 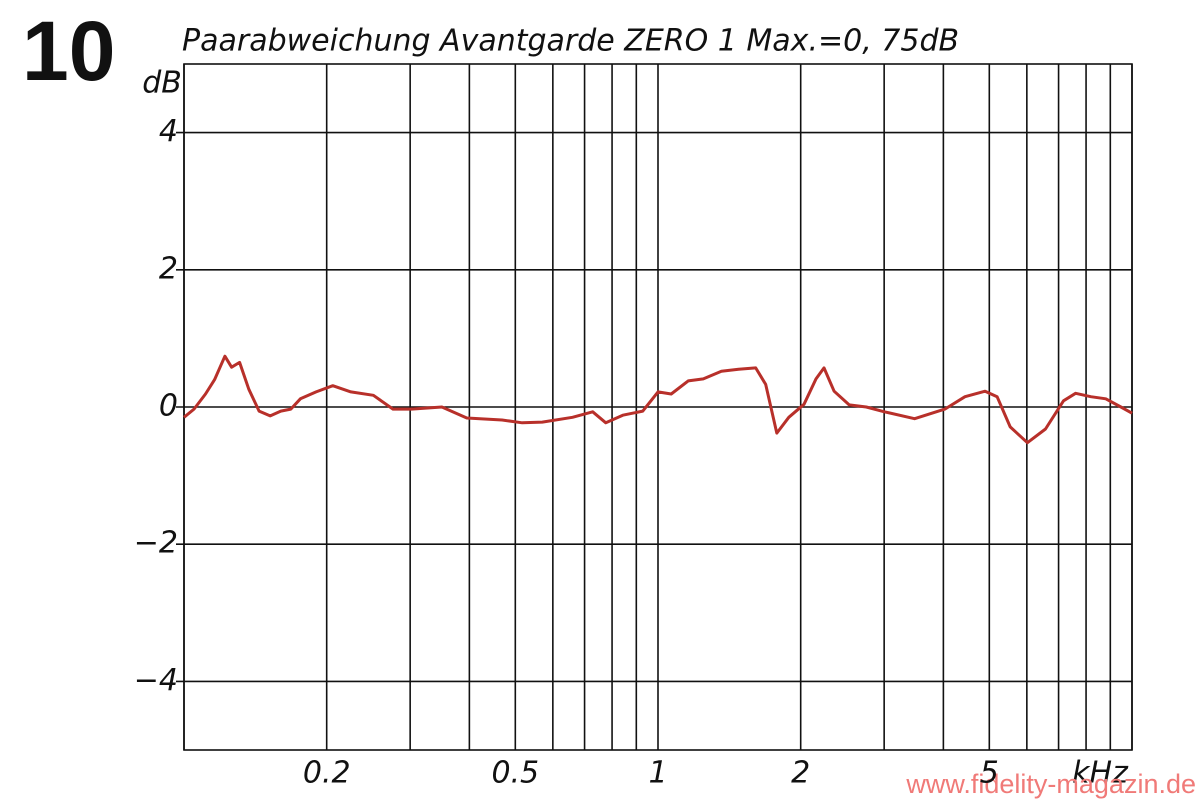 I want to click on x-tick-label: 2, so click(x=800, y=773).